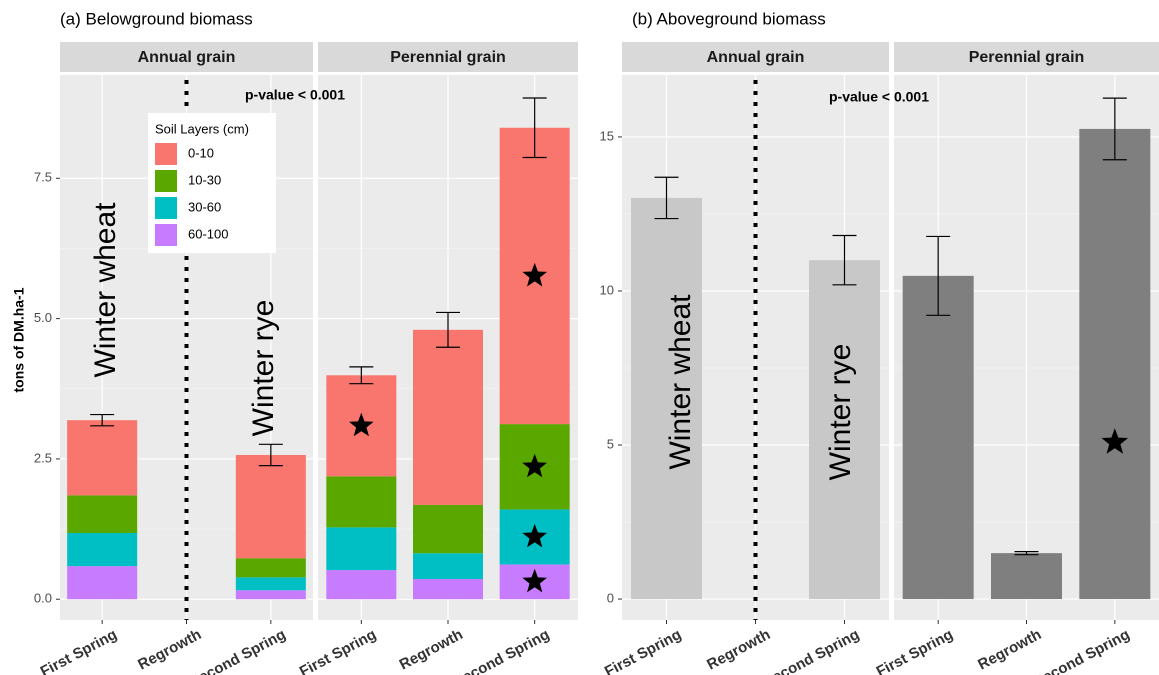  Describe the element at coordinates (610, 443) in the screenshot. I see `y-tick-label: 5` at that location.